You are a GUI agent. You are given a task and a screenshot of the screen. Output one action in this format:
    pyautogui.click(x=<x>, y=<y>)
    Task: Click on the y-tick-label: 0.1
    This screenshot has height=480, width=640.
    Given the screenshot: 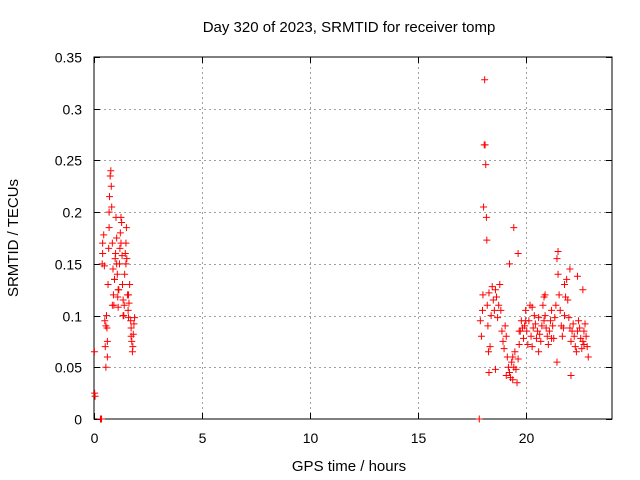 What is the action you would take?
    pyautogui.click(x=73, y=317)
    